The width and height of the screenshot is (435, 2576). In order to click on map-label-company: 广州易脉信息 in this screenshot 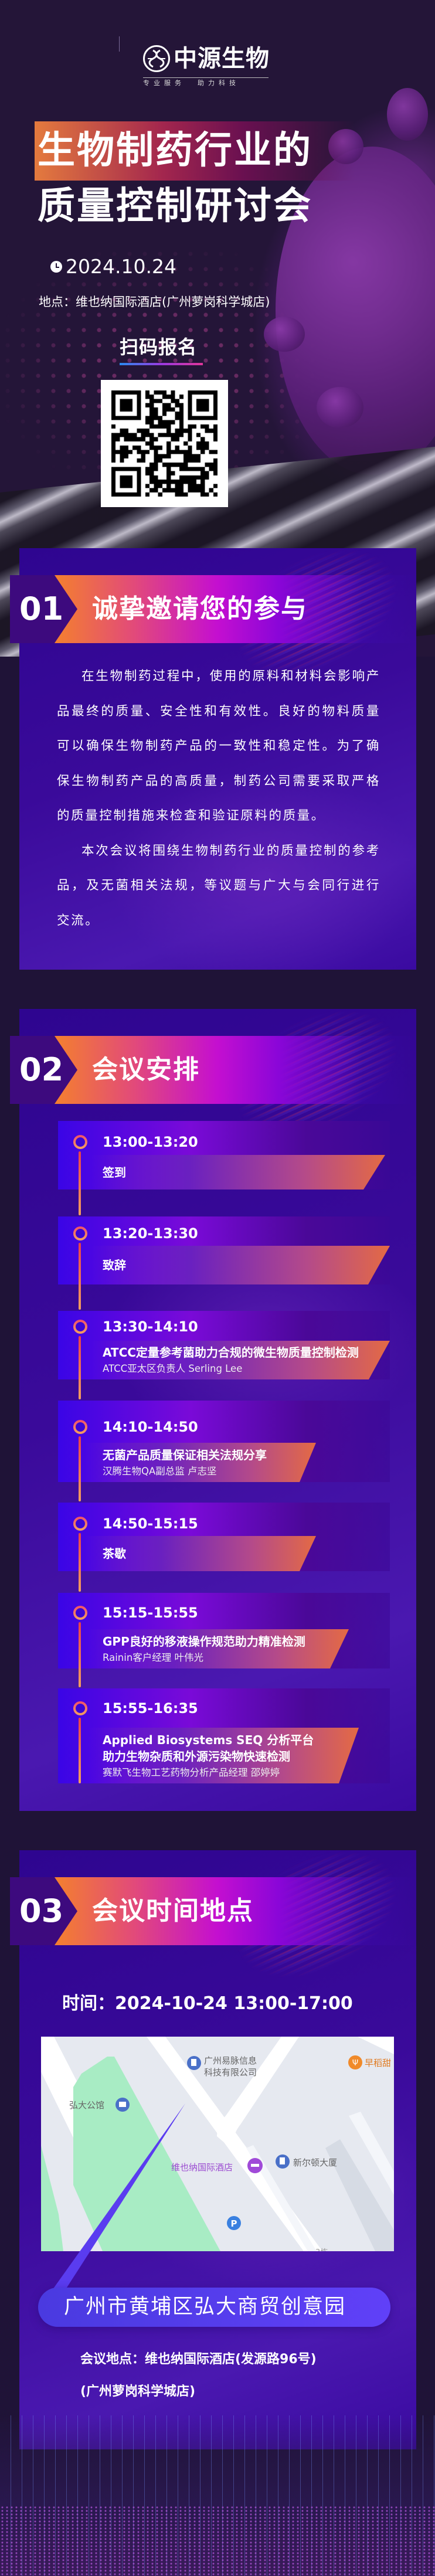, I will do `click(230, 2060)`.